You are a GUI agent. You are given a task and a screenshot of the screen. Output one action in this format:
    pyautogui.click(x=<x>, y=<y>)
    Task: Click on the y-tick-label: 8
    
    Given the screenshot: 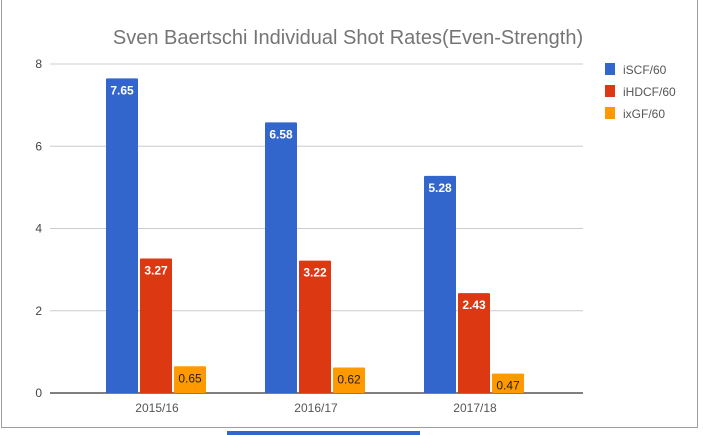 What is the action you would take?
    pyautogui.click(x=38, y=64)
    